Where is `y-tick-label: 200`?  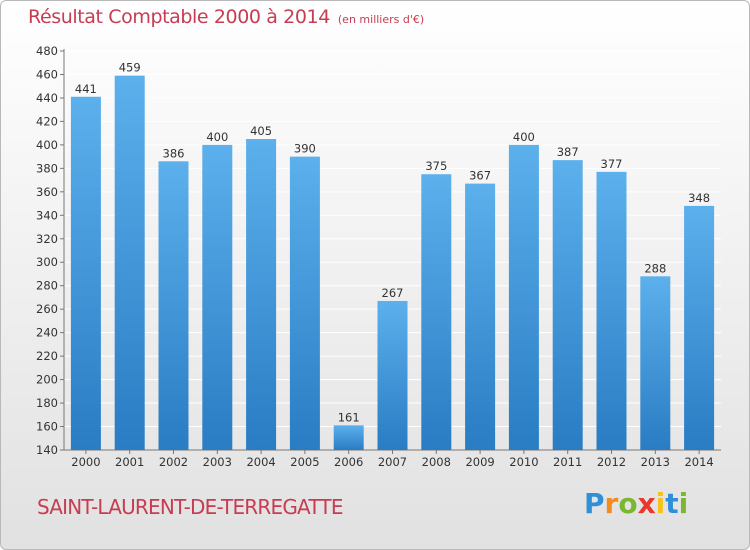
y-tick-label: 200 is located at coordinates (47, 380).